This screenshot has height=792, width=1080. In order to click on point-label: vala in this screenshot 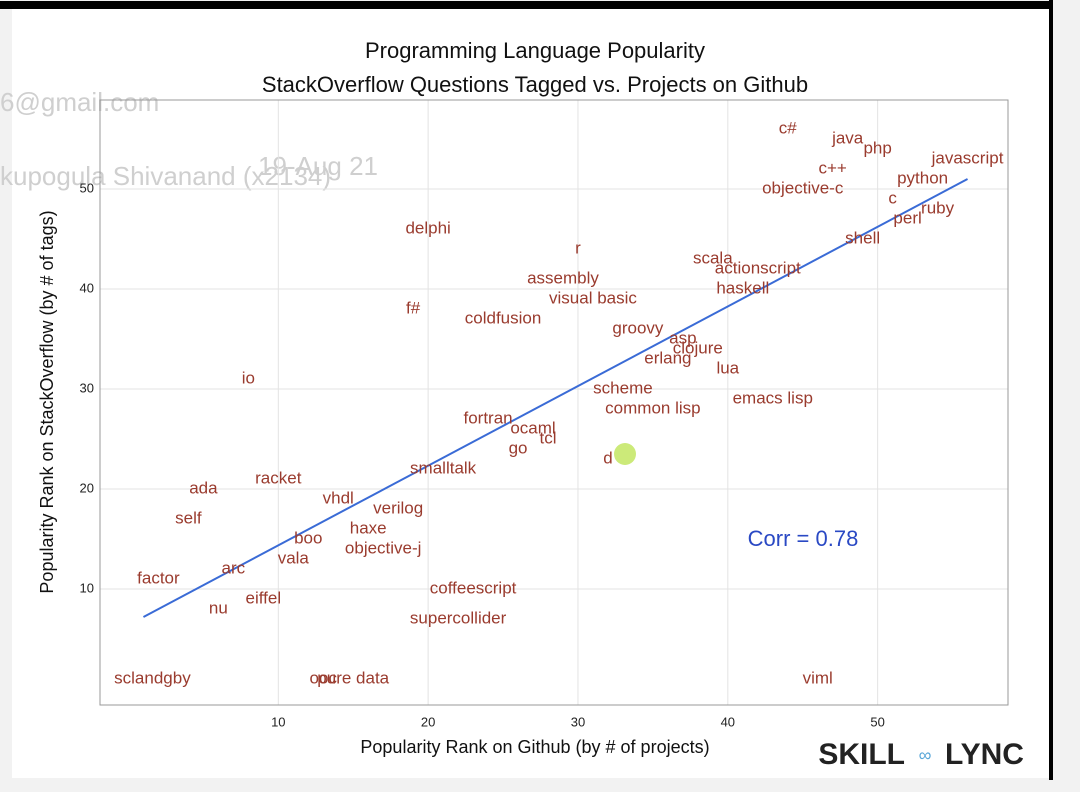, I will do `click(294, 557)`.